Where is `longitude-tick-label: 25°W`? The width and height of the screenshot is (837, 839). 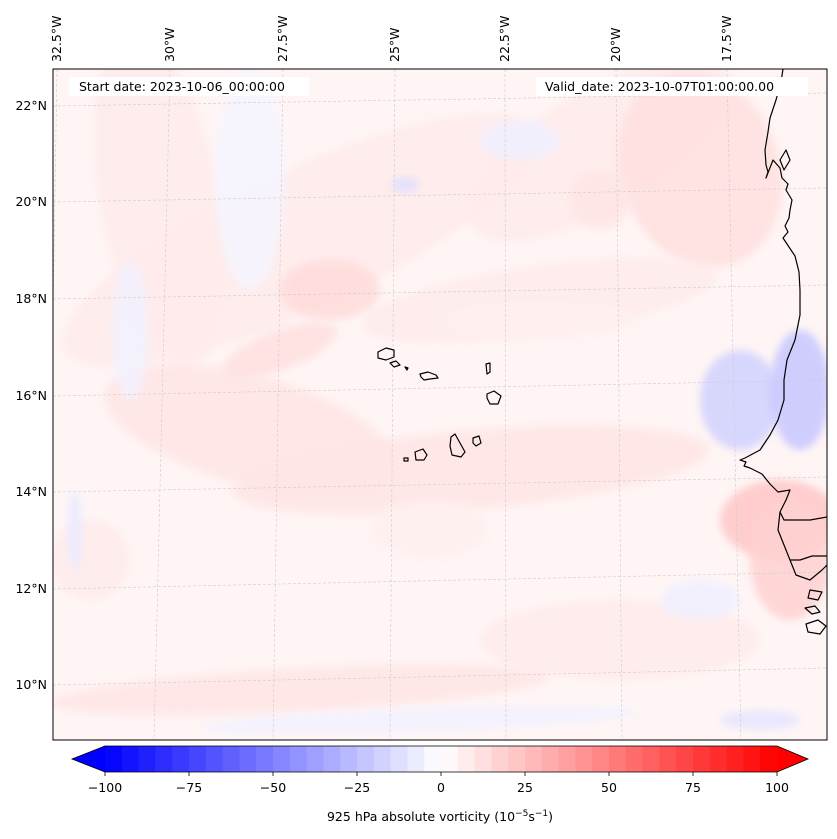 longitude-tick-label: 25°W is located at coordinates (394, 44).